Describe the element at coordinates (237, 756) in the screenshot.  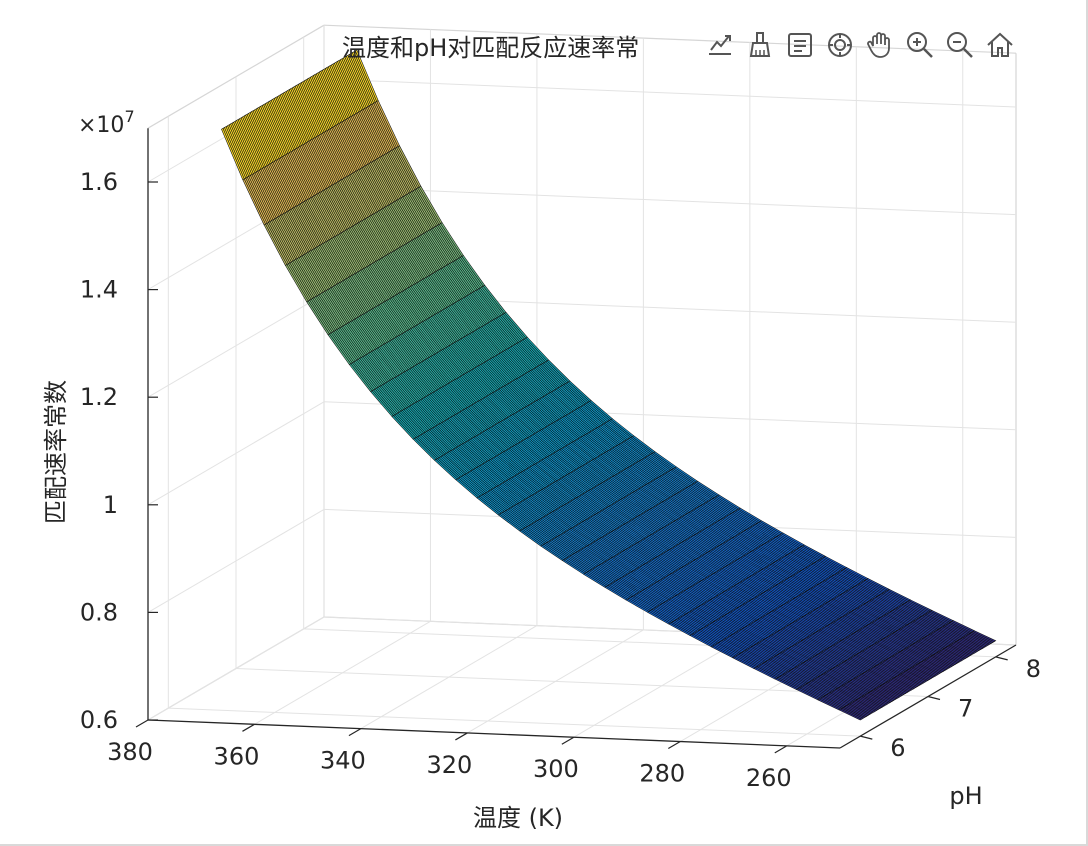
I see `x-tick-label: 360` at that location.